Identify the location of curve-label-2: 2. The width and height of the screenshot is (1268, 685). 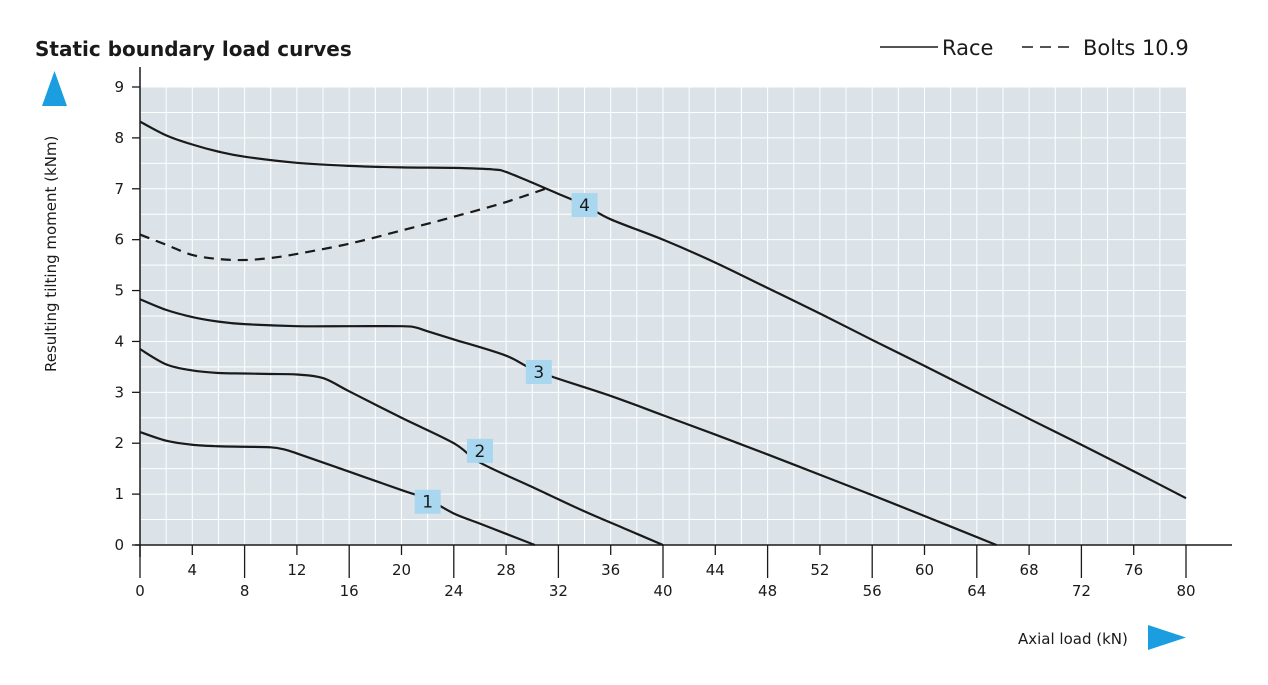
(480, 452).